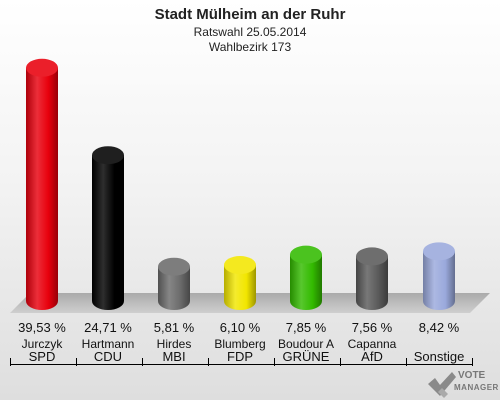  I want to click on value-label: 39,53 %, so click(42, 327).